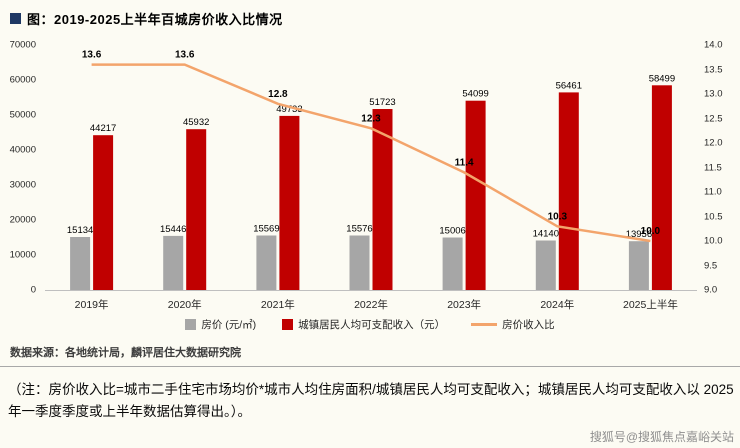 This screenshot has height=448, width=740. I want to click on legend-item: 城镇居民人均可支配收入（元）, so click(363, 324).